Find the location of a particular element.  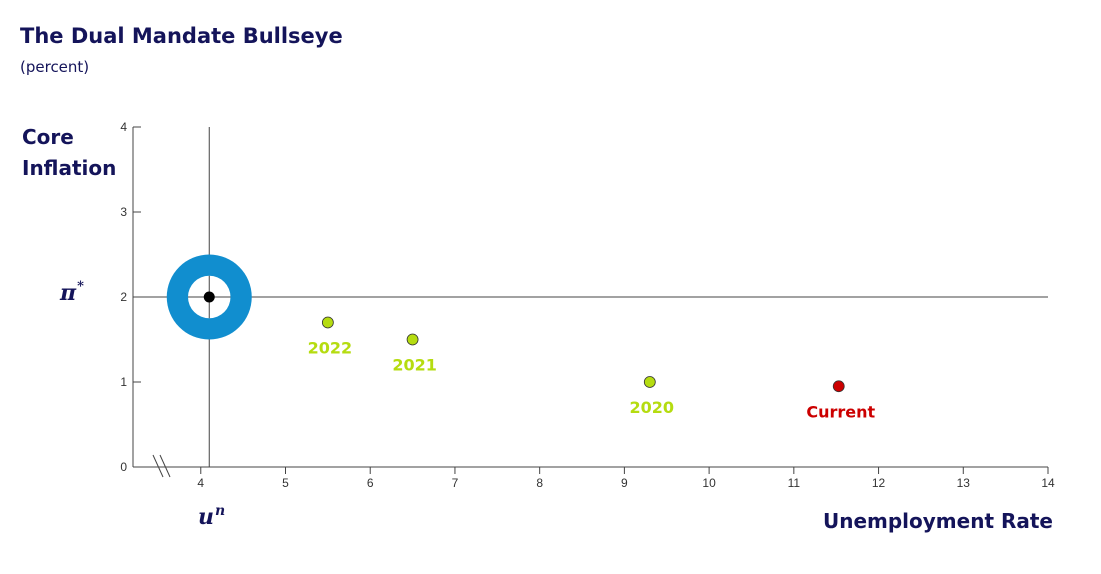

x-tick-label: 6 is located at coordinates (370, 483).